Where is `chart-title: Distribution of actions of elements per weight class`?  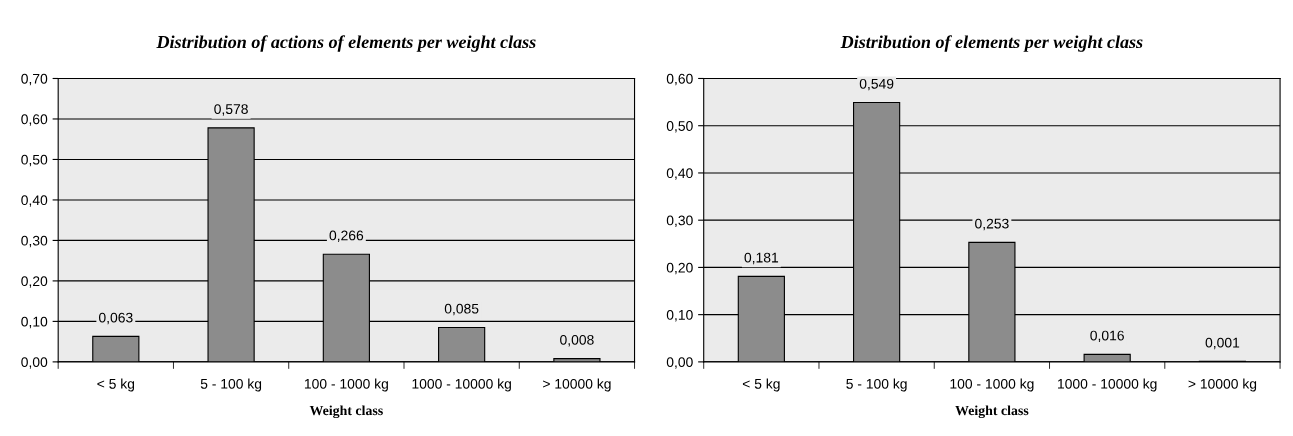 chart-title: Distribution of actions of elements per weight class is located at coordinates (346, 43).